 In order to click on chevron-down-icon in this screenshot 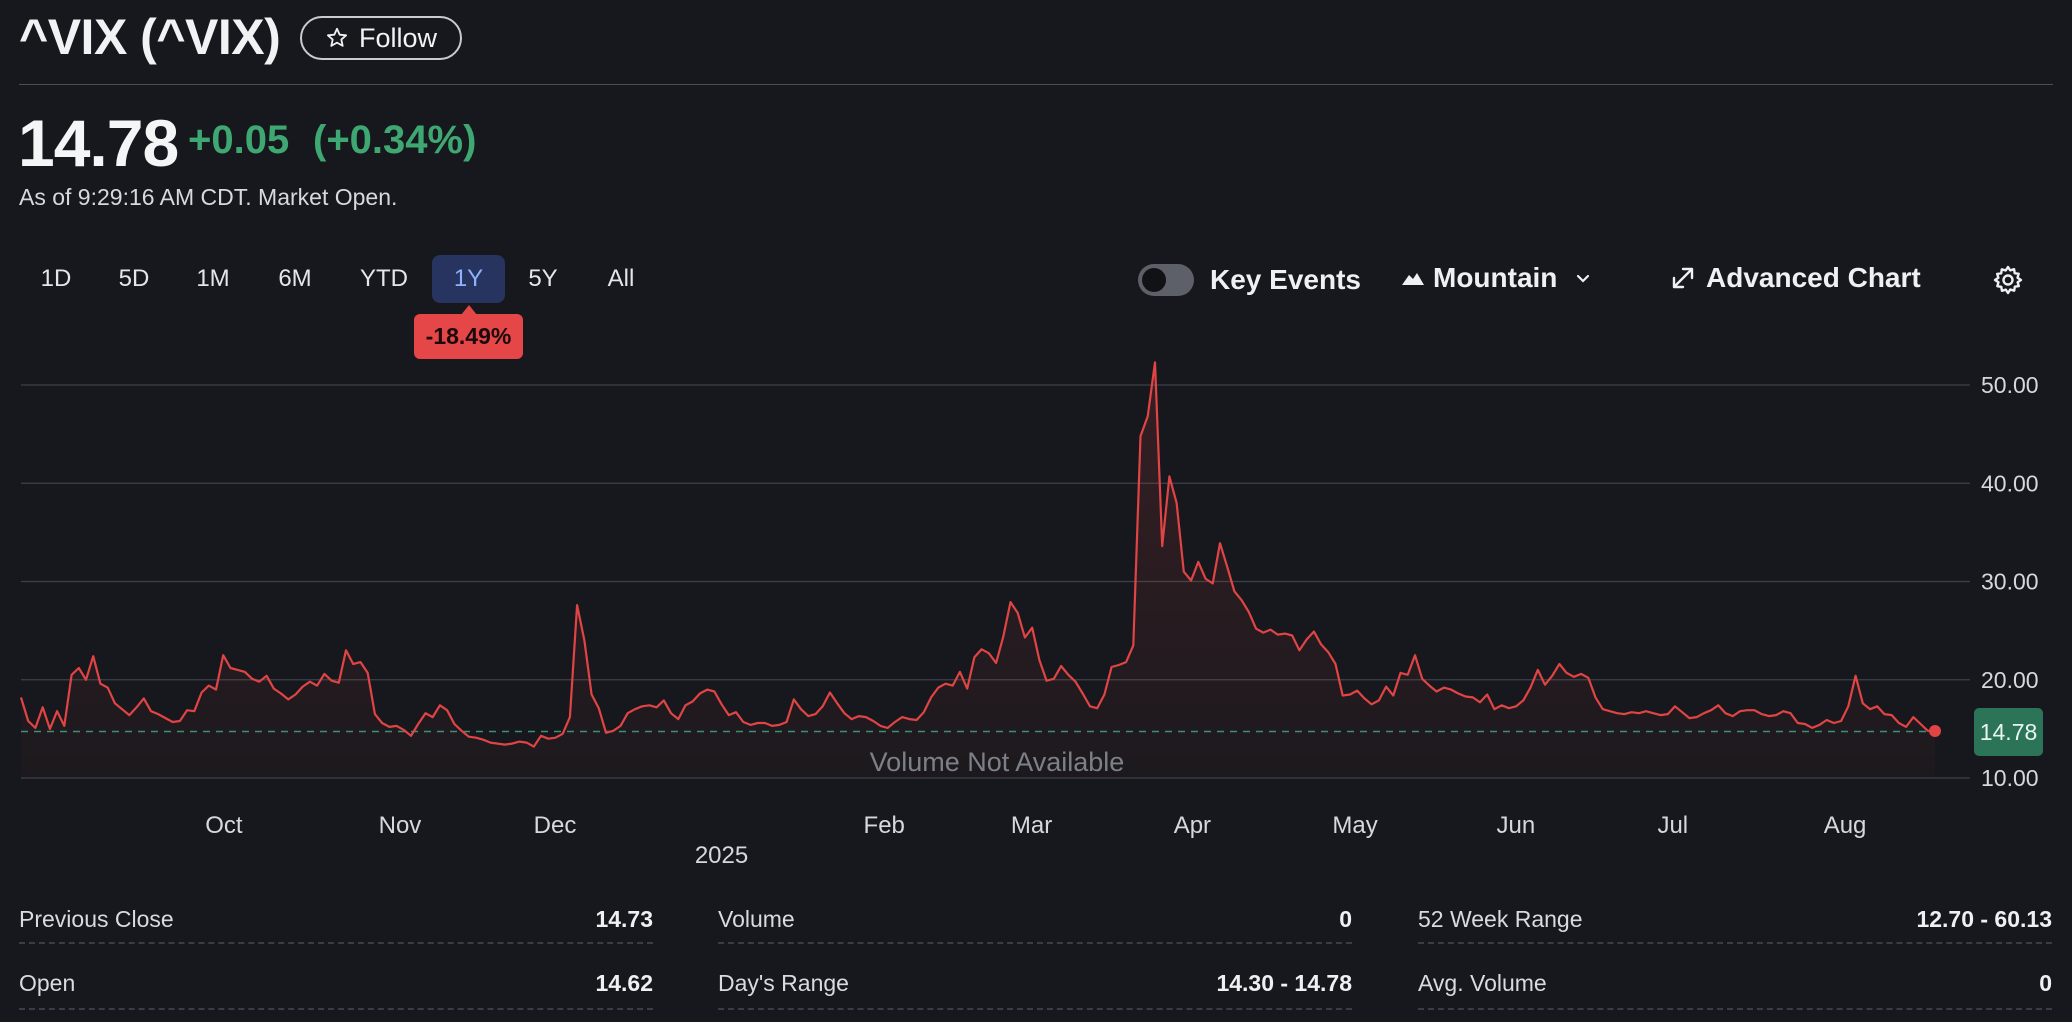, I will do `click(1583, 278)`.